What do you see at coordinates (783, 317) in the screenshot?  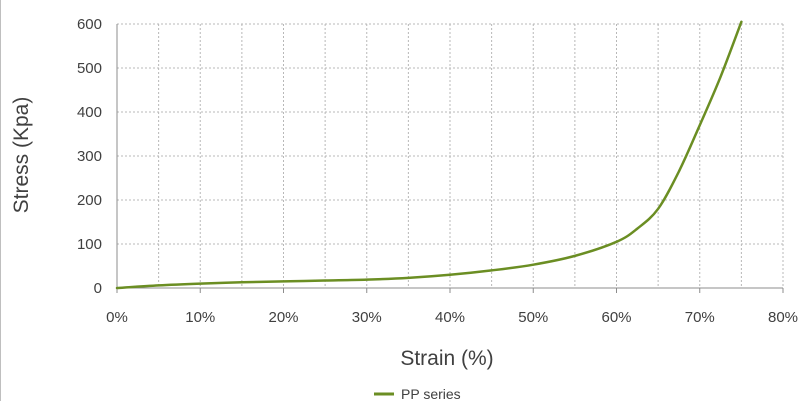 I see `x-tick-label-8: 80%` at bounding box center [783, 317].